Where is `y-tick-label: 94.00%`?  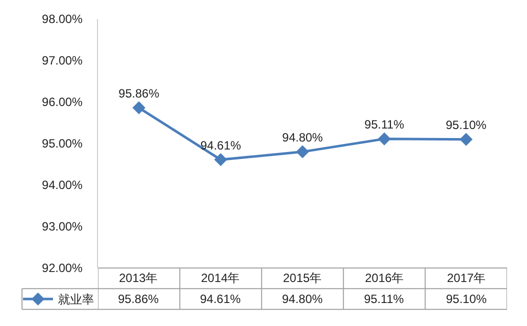 y-tick-label: 94.00% is located at coordinates (62, 185).